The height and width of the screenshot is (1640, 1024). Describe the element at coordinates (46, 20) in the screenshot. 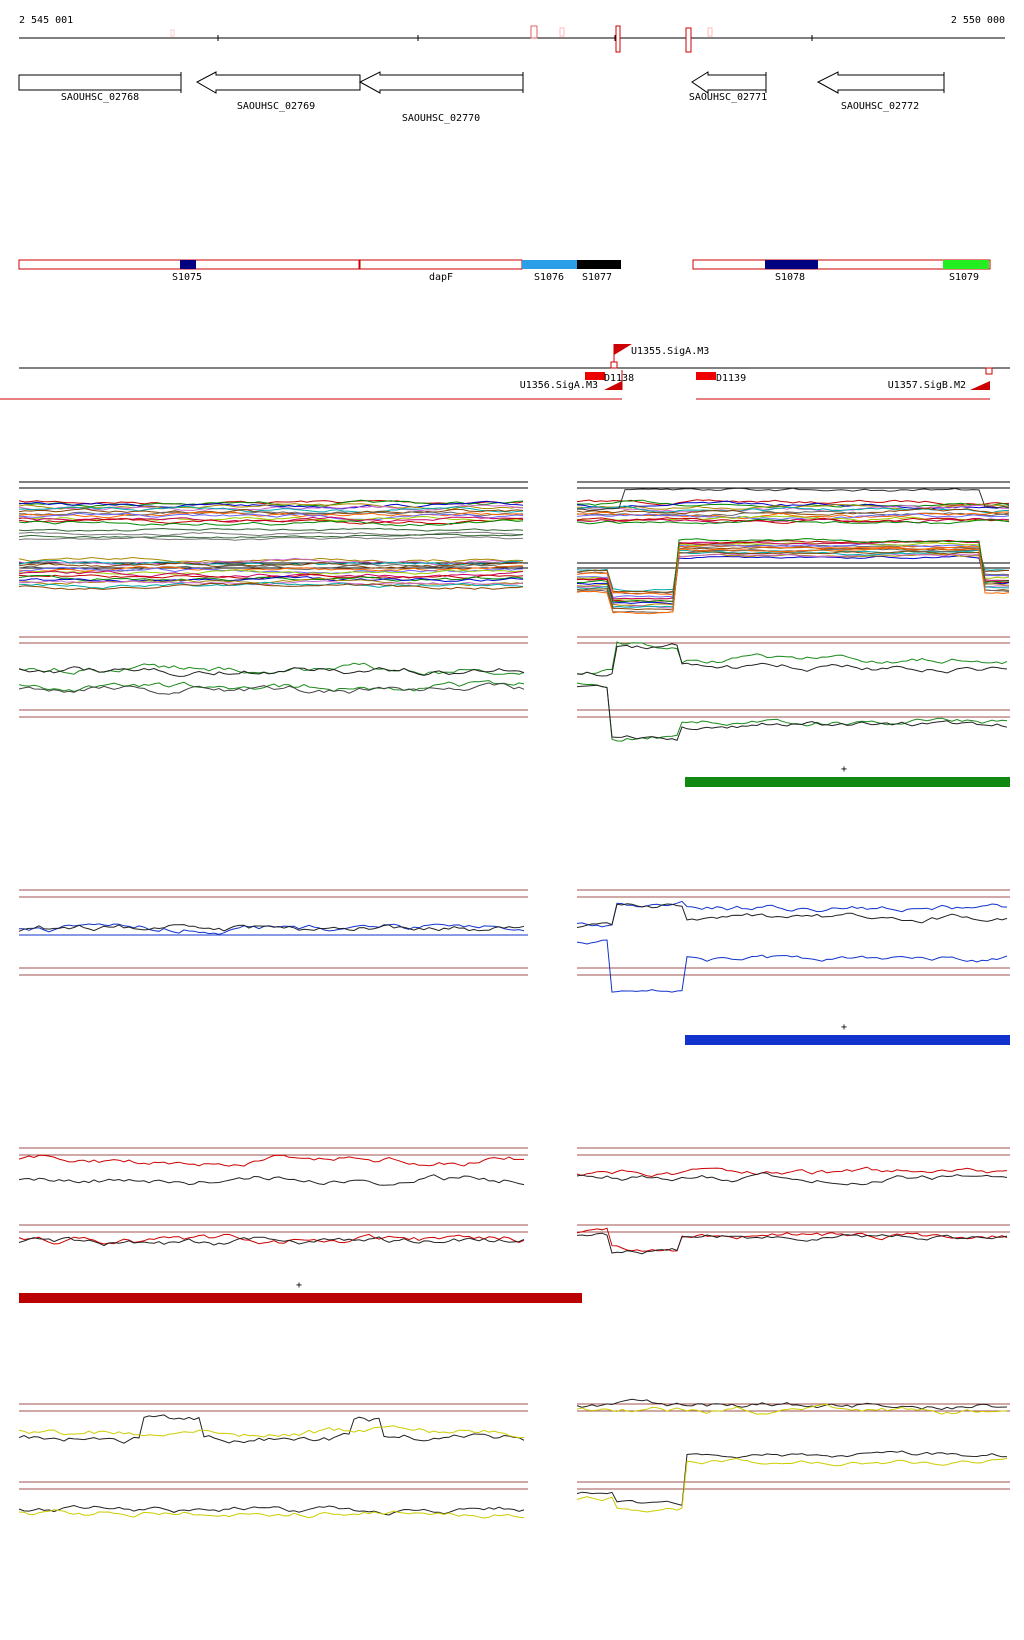

I see `ruler-start-label: 2 545 001` at that location.